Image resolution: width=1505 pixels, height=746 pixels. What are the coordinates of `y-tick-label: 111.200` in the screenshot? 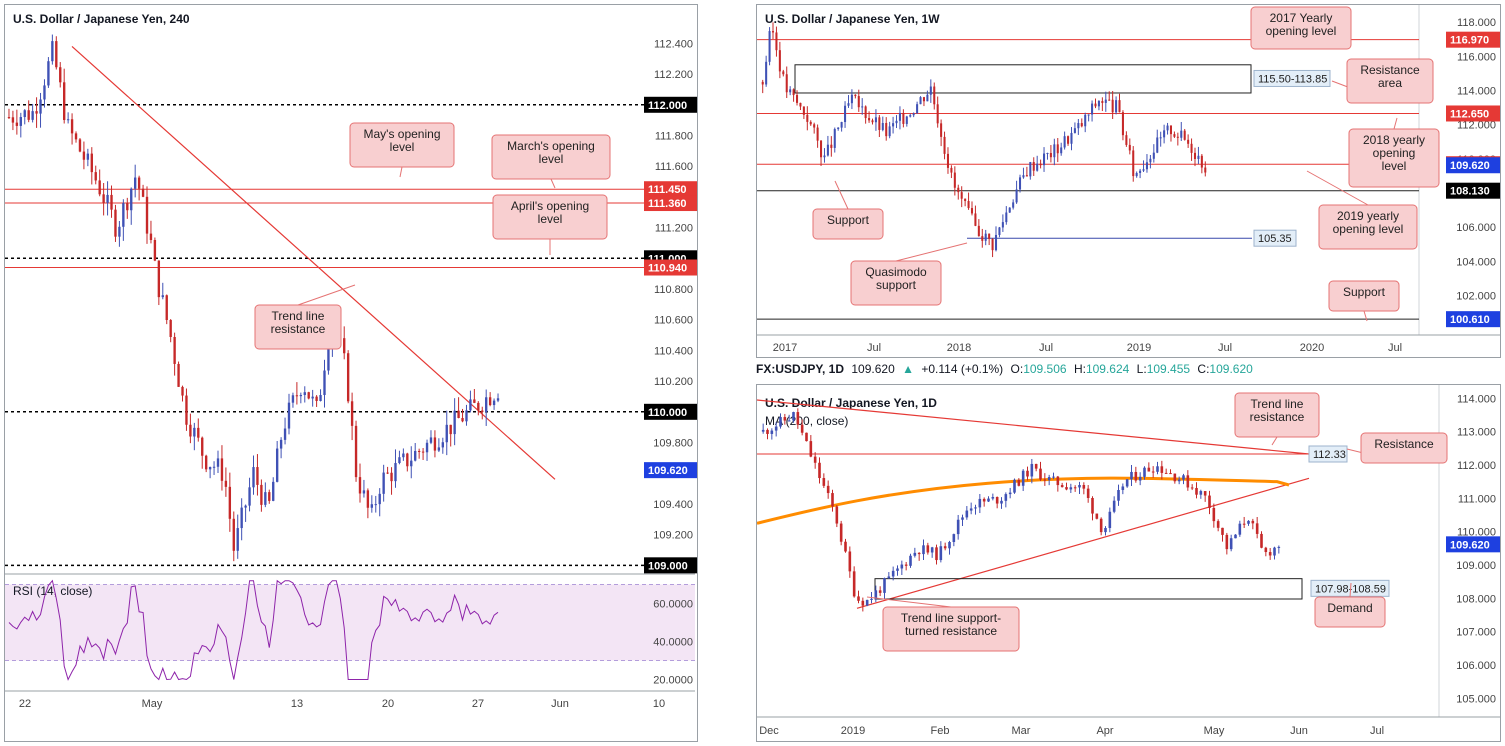 It's located at (674, 229).